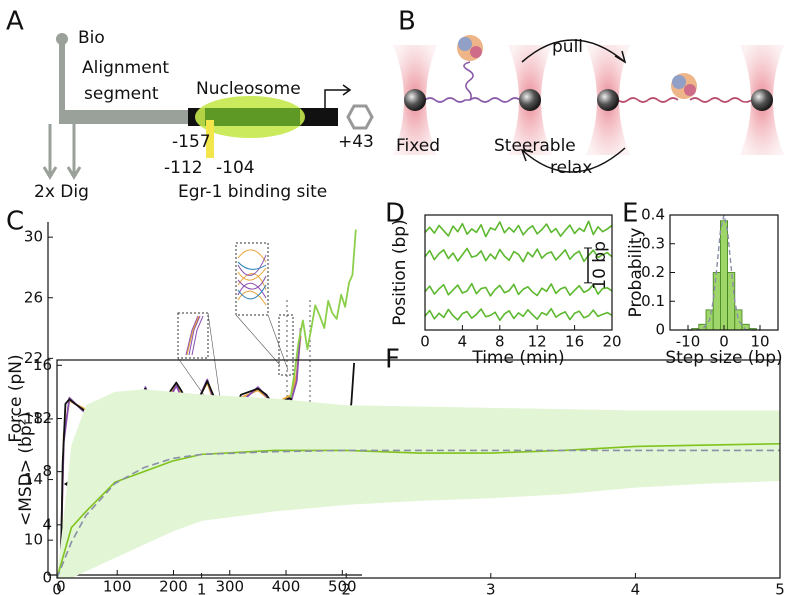 Image resolution: width=793 pixels, height=595 pixels. Describe the element at coordinates (62, 39) in the screenshot. I see `biotin` at that location.